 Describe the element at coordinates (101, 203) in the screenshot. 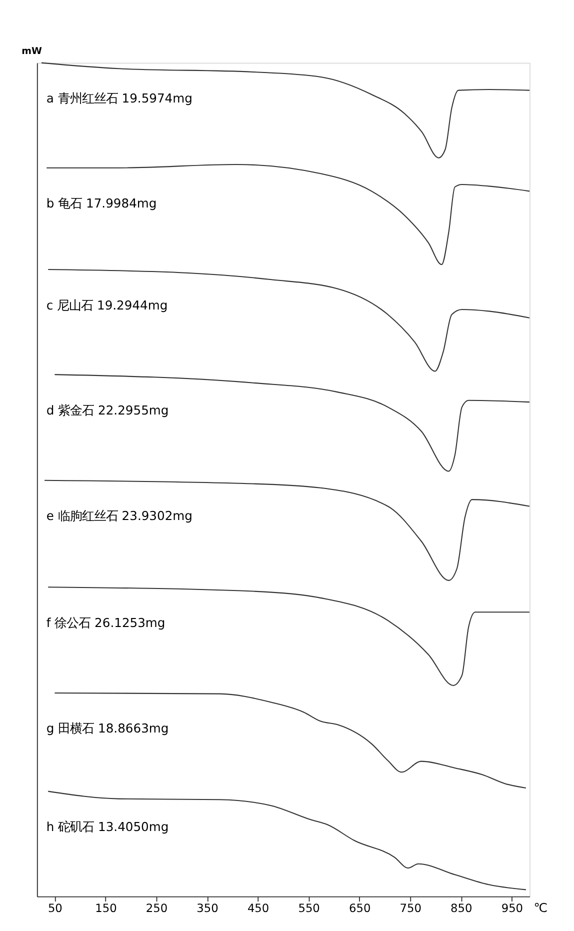

I see `text: b 龟石 17.9984mg` at that location.